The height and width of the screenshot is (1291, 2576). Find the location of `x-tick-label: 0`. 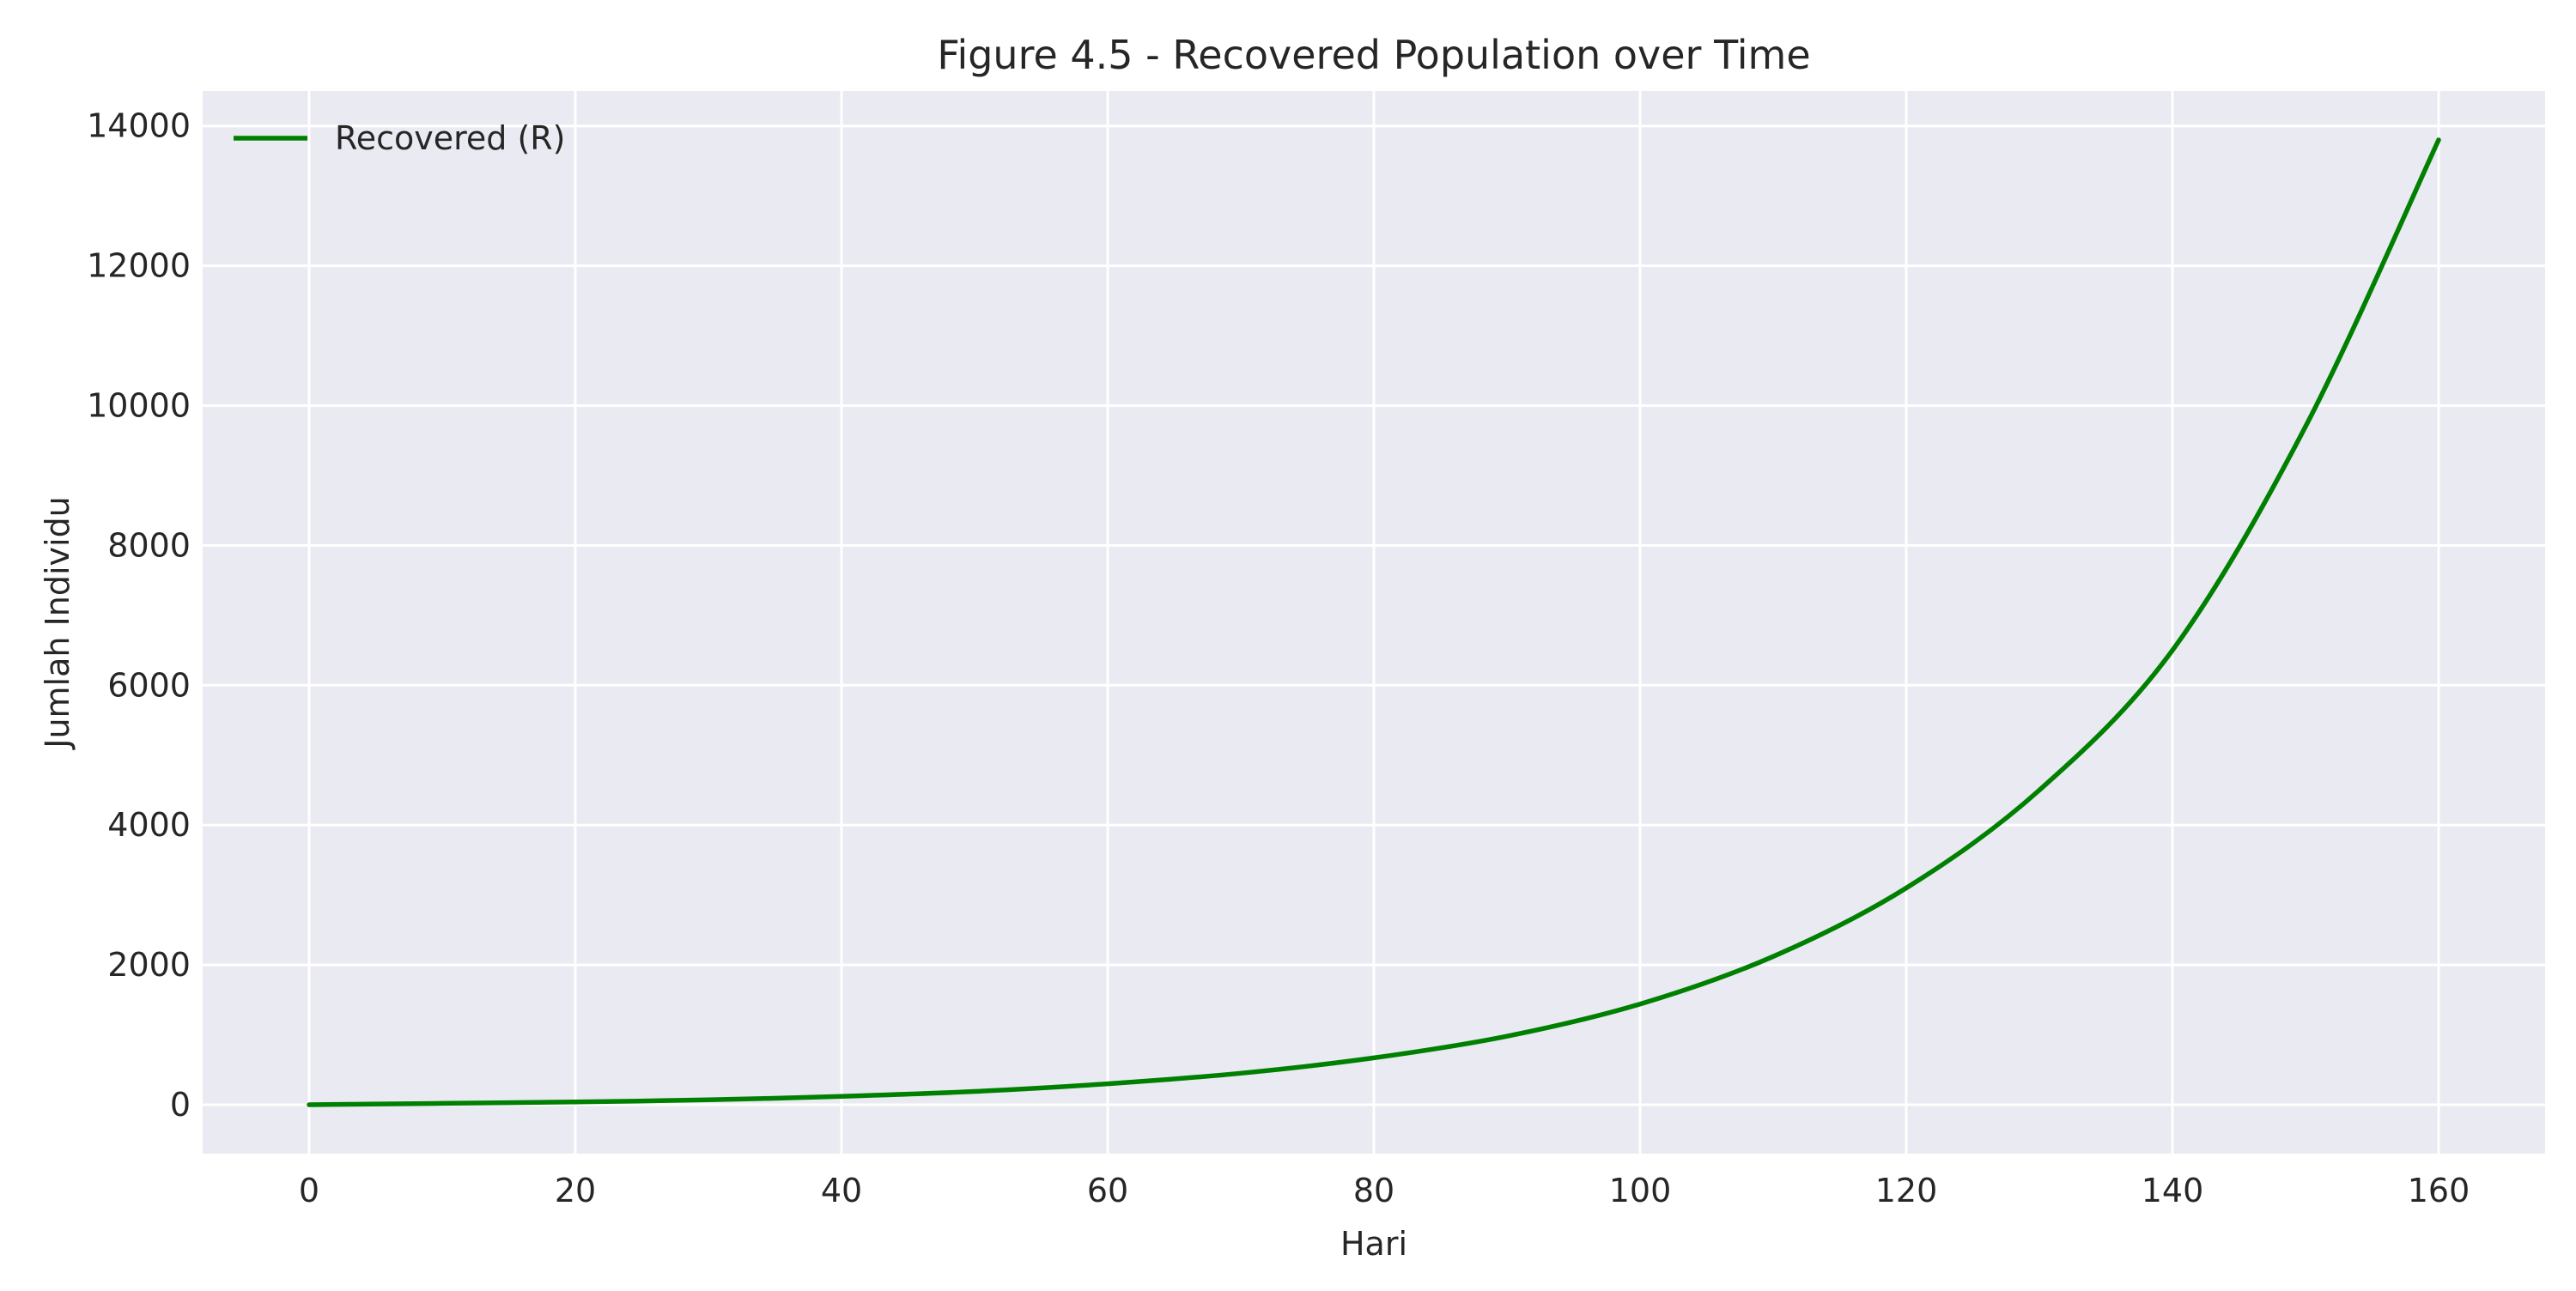

x-tick-label: 0 is located at coordinates (309, 1191).